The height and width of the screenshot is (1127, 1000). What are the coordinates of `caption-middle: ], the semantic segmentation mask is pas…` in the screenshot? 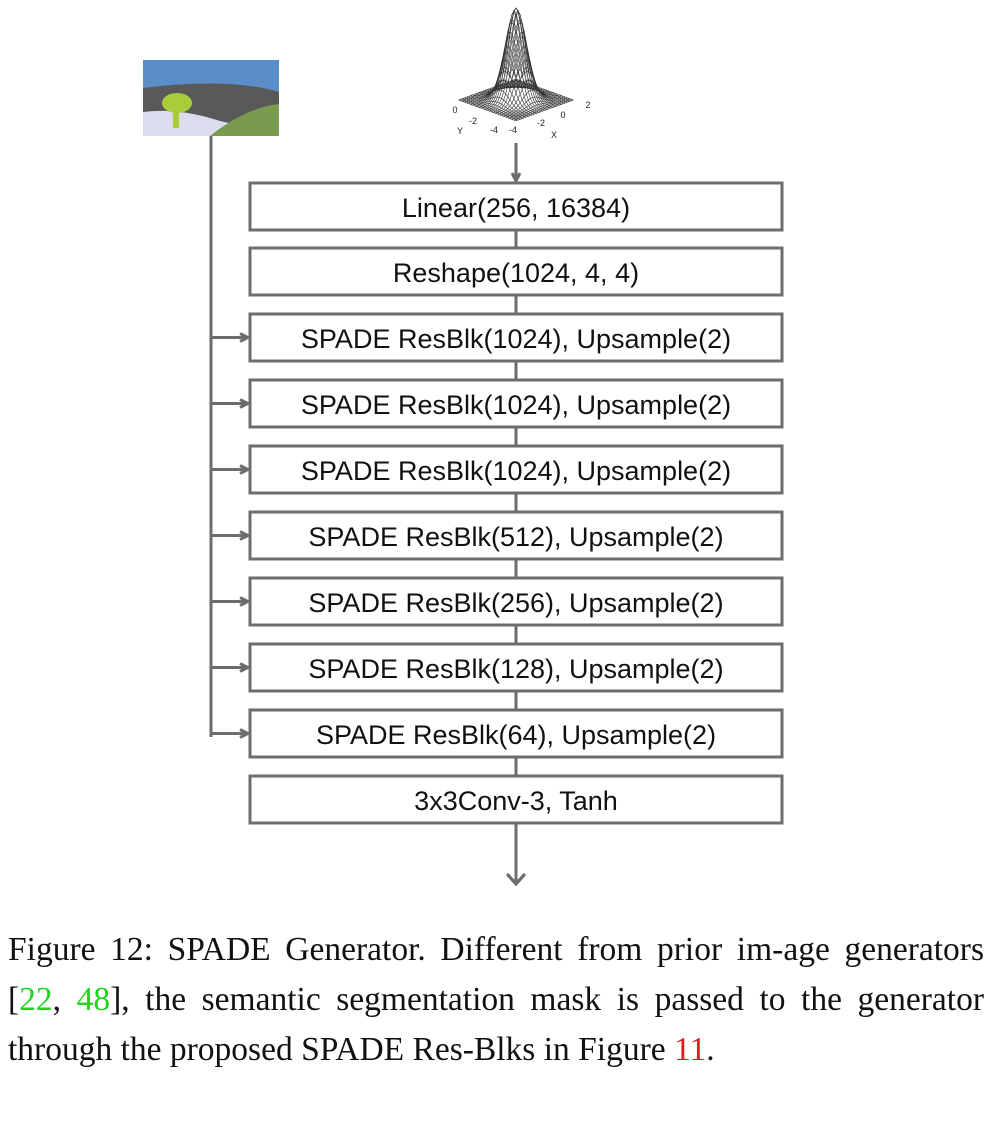 It's located at (496, 1024).